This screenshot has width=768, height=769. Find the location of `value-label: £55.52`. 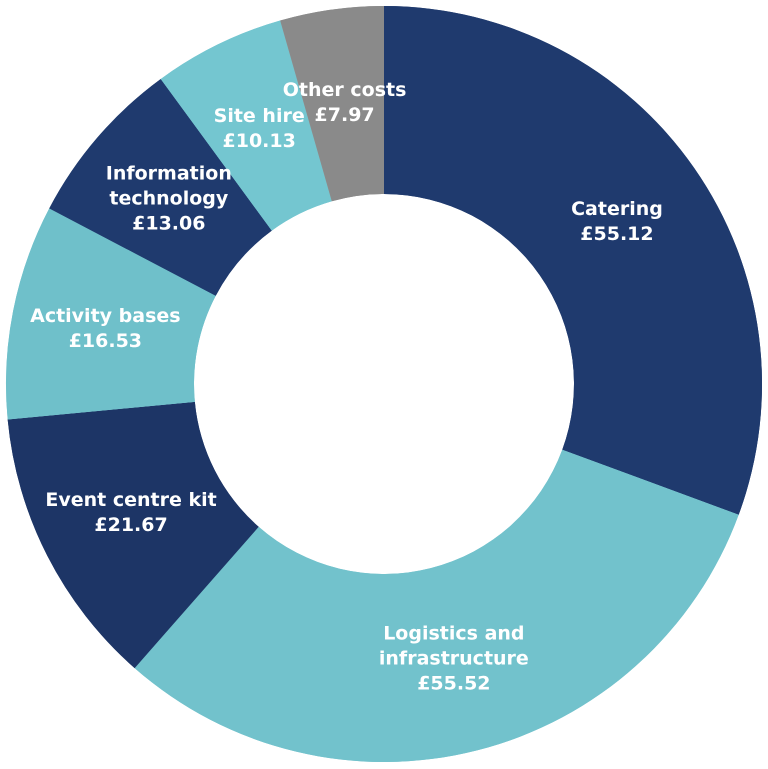

value-label: £55.52 is located at coordinates (454, 683).